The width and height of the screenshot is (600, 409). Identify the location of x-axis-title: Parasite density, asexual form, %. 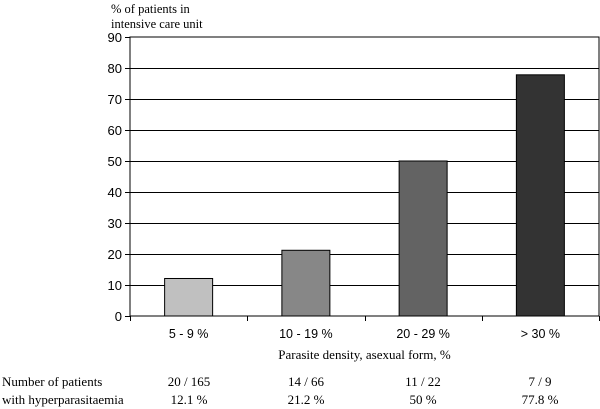
(364, 354).